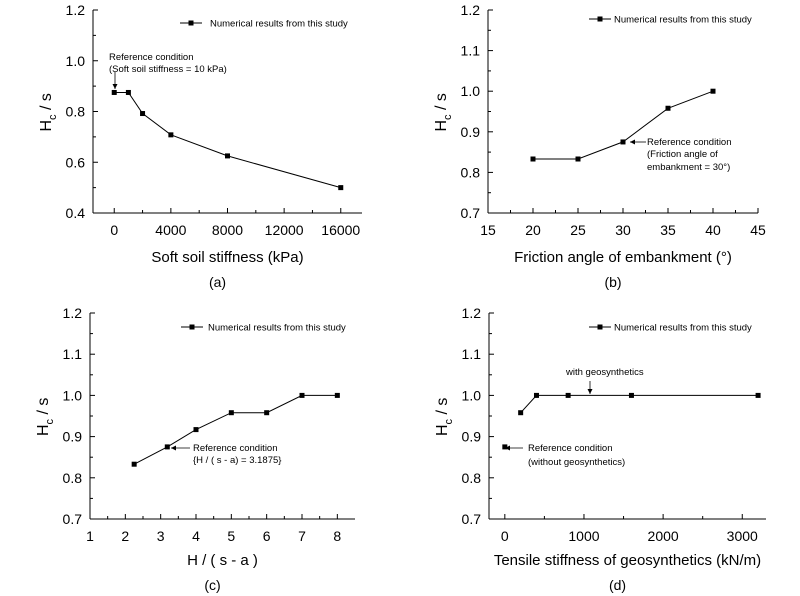 The height and width of the screenshot is (596, 800). Describe the element at coordinates (604, 372) in the screenshot. I see `annotation-text: with geosynthetics` at that location.